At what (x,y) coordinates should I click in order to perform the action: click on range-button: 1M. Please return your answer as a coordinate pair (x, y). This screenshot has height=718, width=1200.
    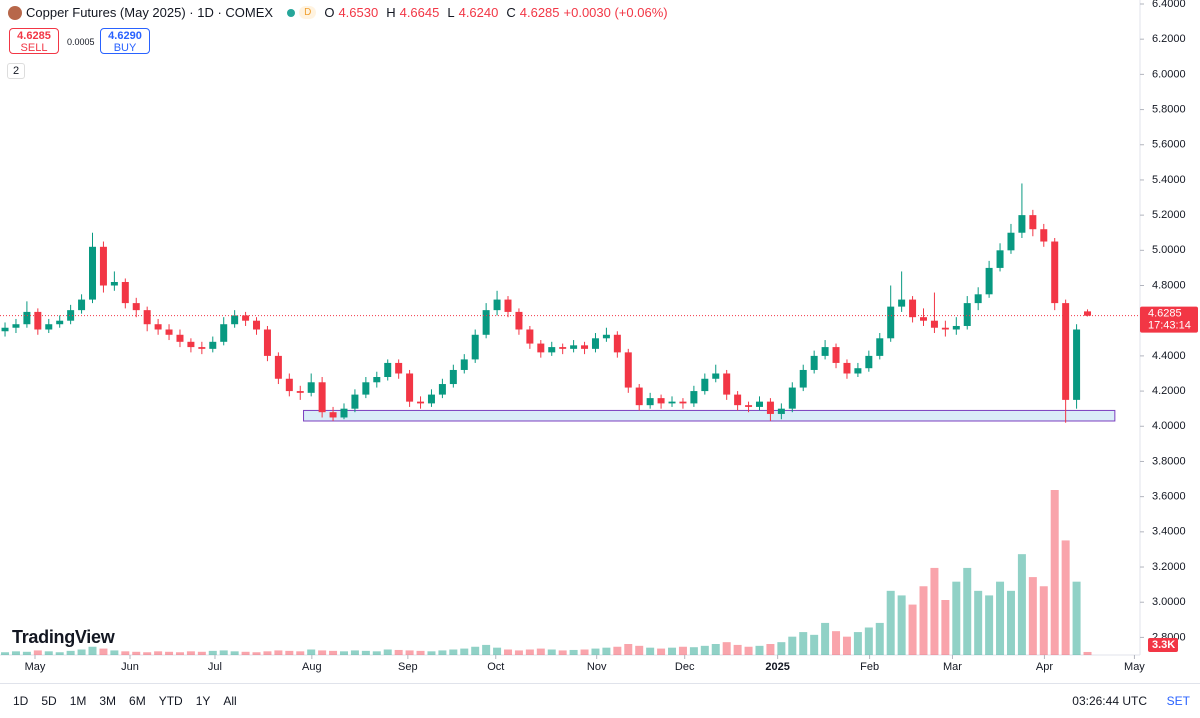
    Looking at the image, I should click on (78, 701).